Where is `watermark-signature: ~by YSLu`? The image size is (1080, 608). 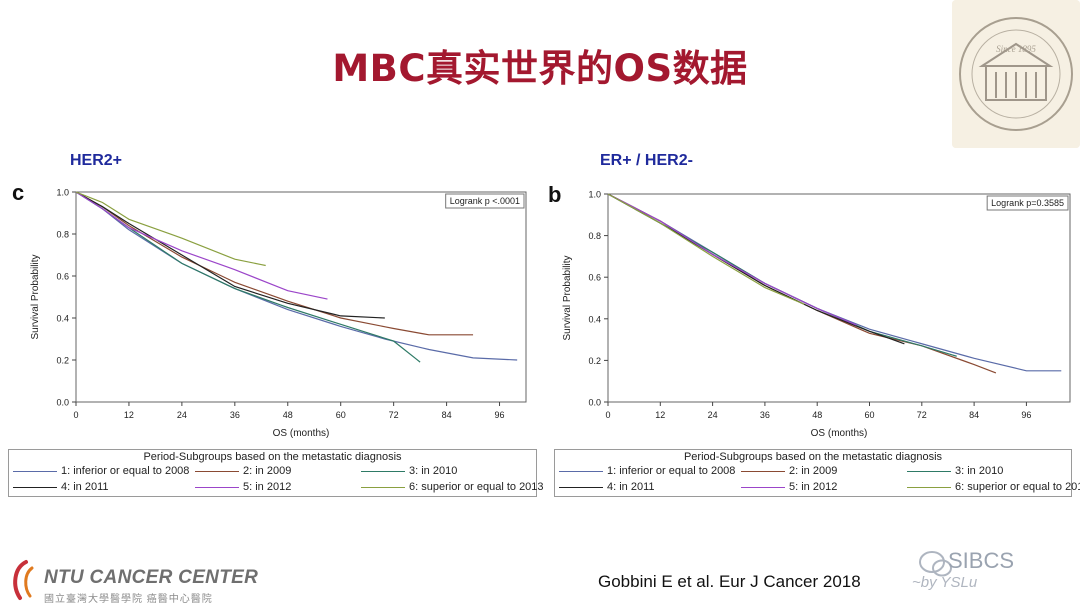
watermark-signature: ~by YSLu is located at coordinates (945, 582).